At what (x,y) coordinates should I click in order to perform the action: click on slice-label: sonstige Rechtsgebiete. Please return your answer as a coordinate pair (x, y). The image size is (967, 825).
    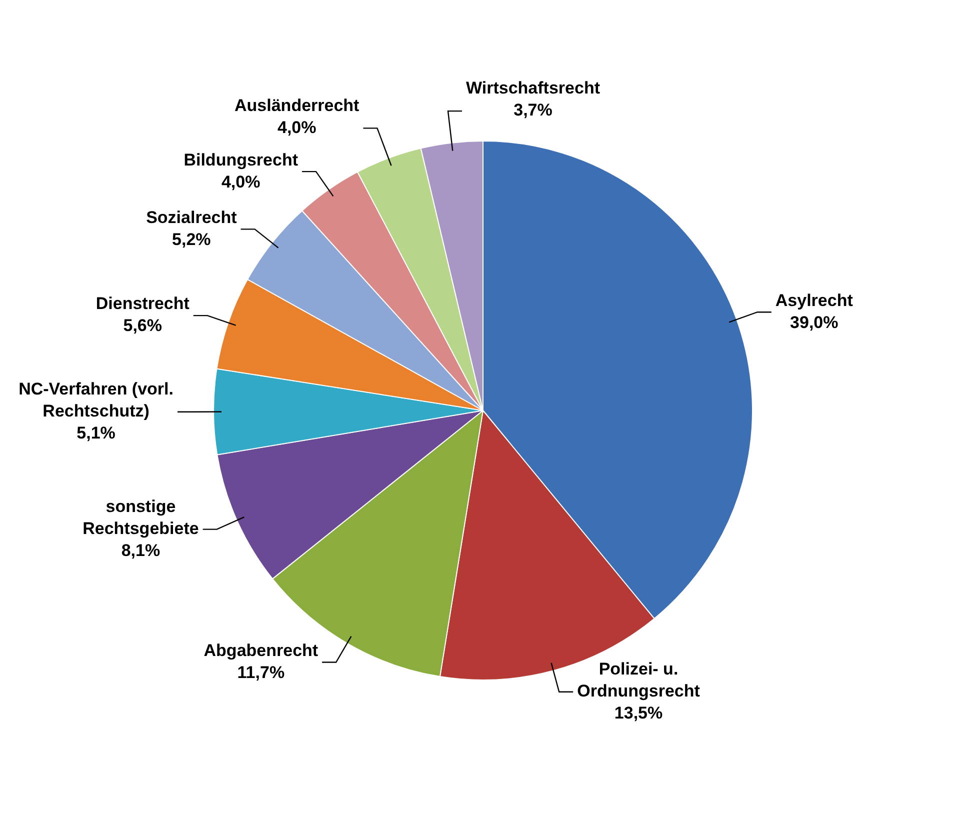
    Looking at the image, I should click on (140, 517).